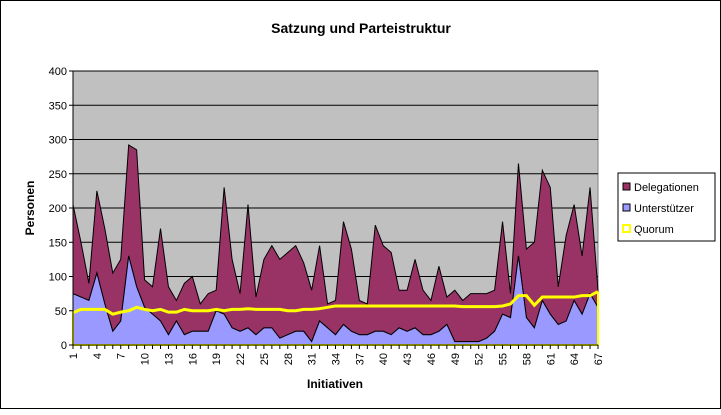  Describe the element at coordinates (58, 141) in the screenshot. I see `y-tick-label: 300` at that location.